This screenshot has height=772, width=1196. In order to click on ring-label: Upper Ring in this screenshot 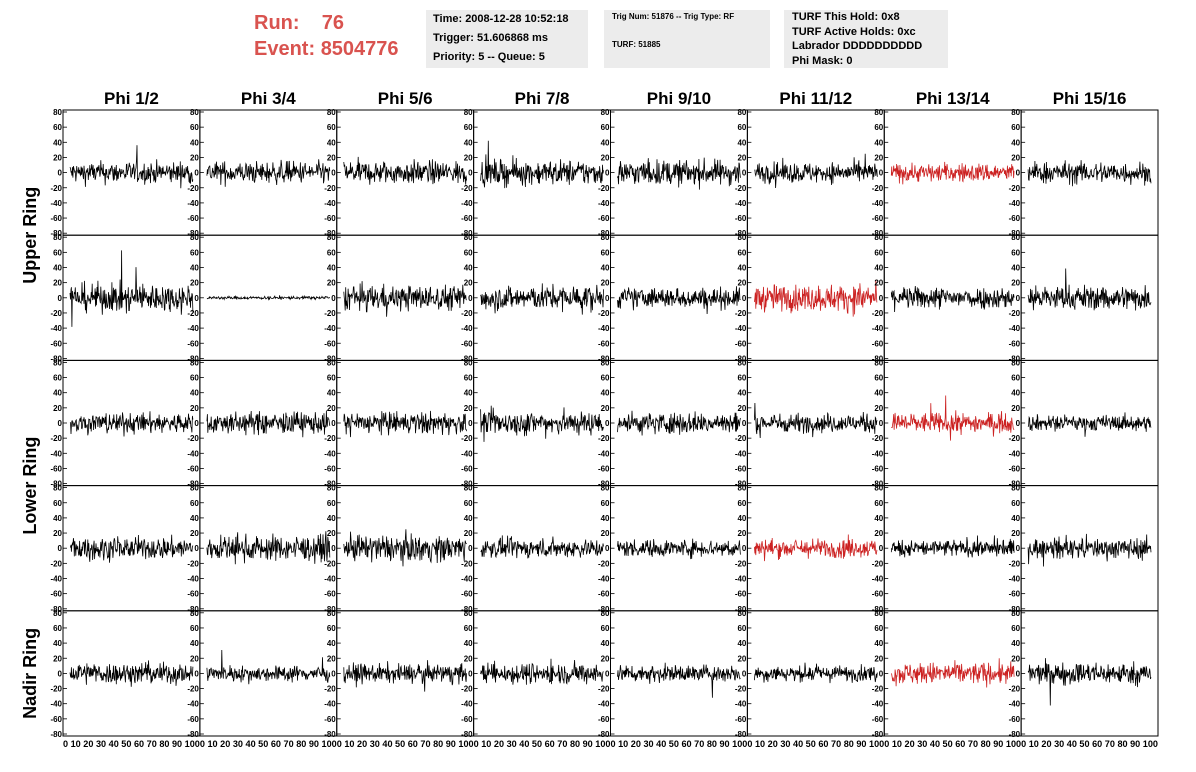, I will do `click(30, 235)`.